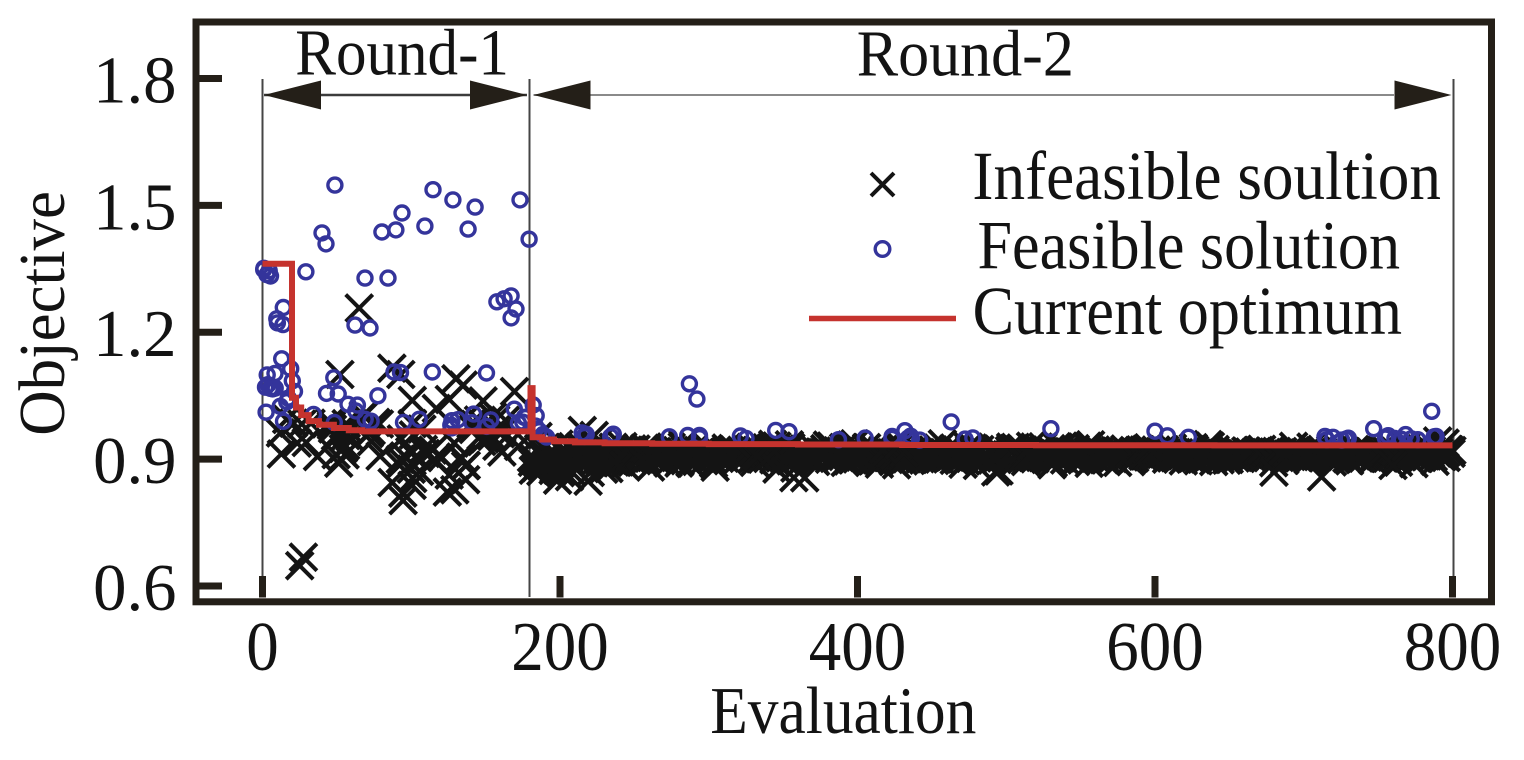  What do you see at coordinates (134, 461) in the screenshot?
I see `svg-text: 0.9` at bounding box center [134, 461].